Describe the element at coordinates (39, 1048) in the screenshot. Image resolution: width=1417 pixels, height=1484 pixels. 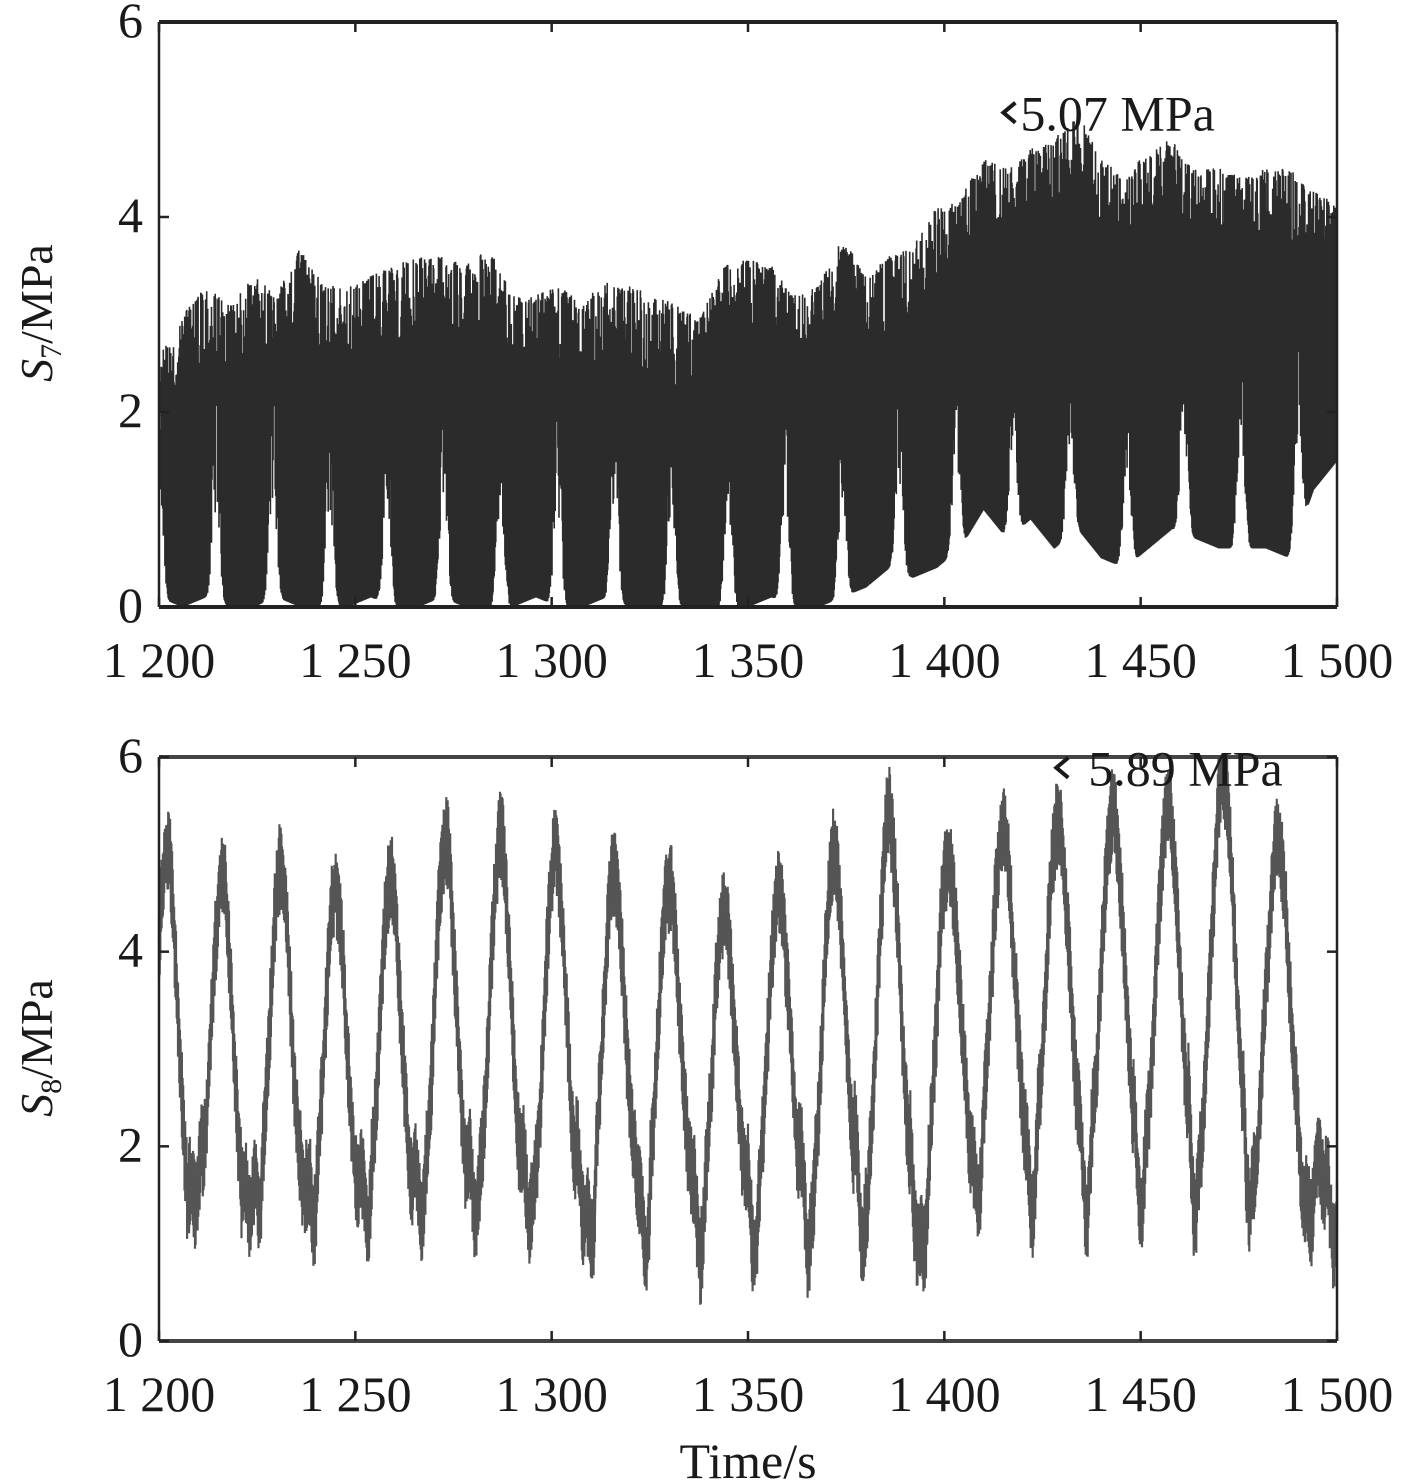
I see `y-axis-label-s8: S8/MPa` at that location.